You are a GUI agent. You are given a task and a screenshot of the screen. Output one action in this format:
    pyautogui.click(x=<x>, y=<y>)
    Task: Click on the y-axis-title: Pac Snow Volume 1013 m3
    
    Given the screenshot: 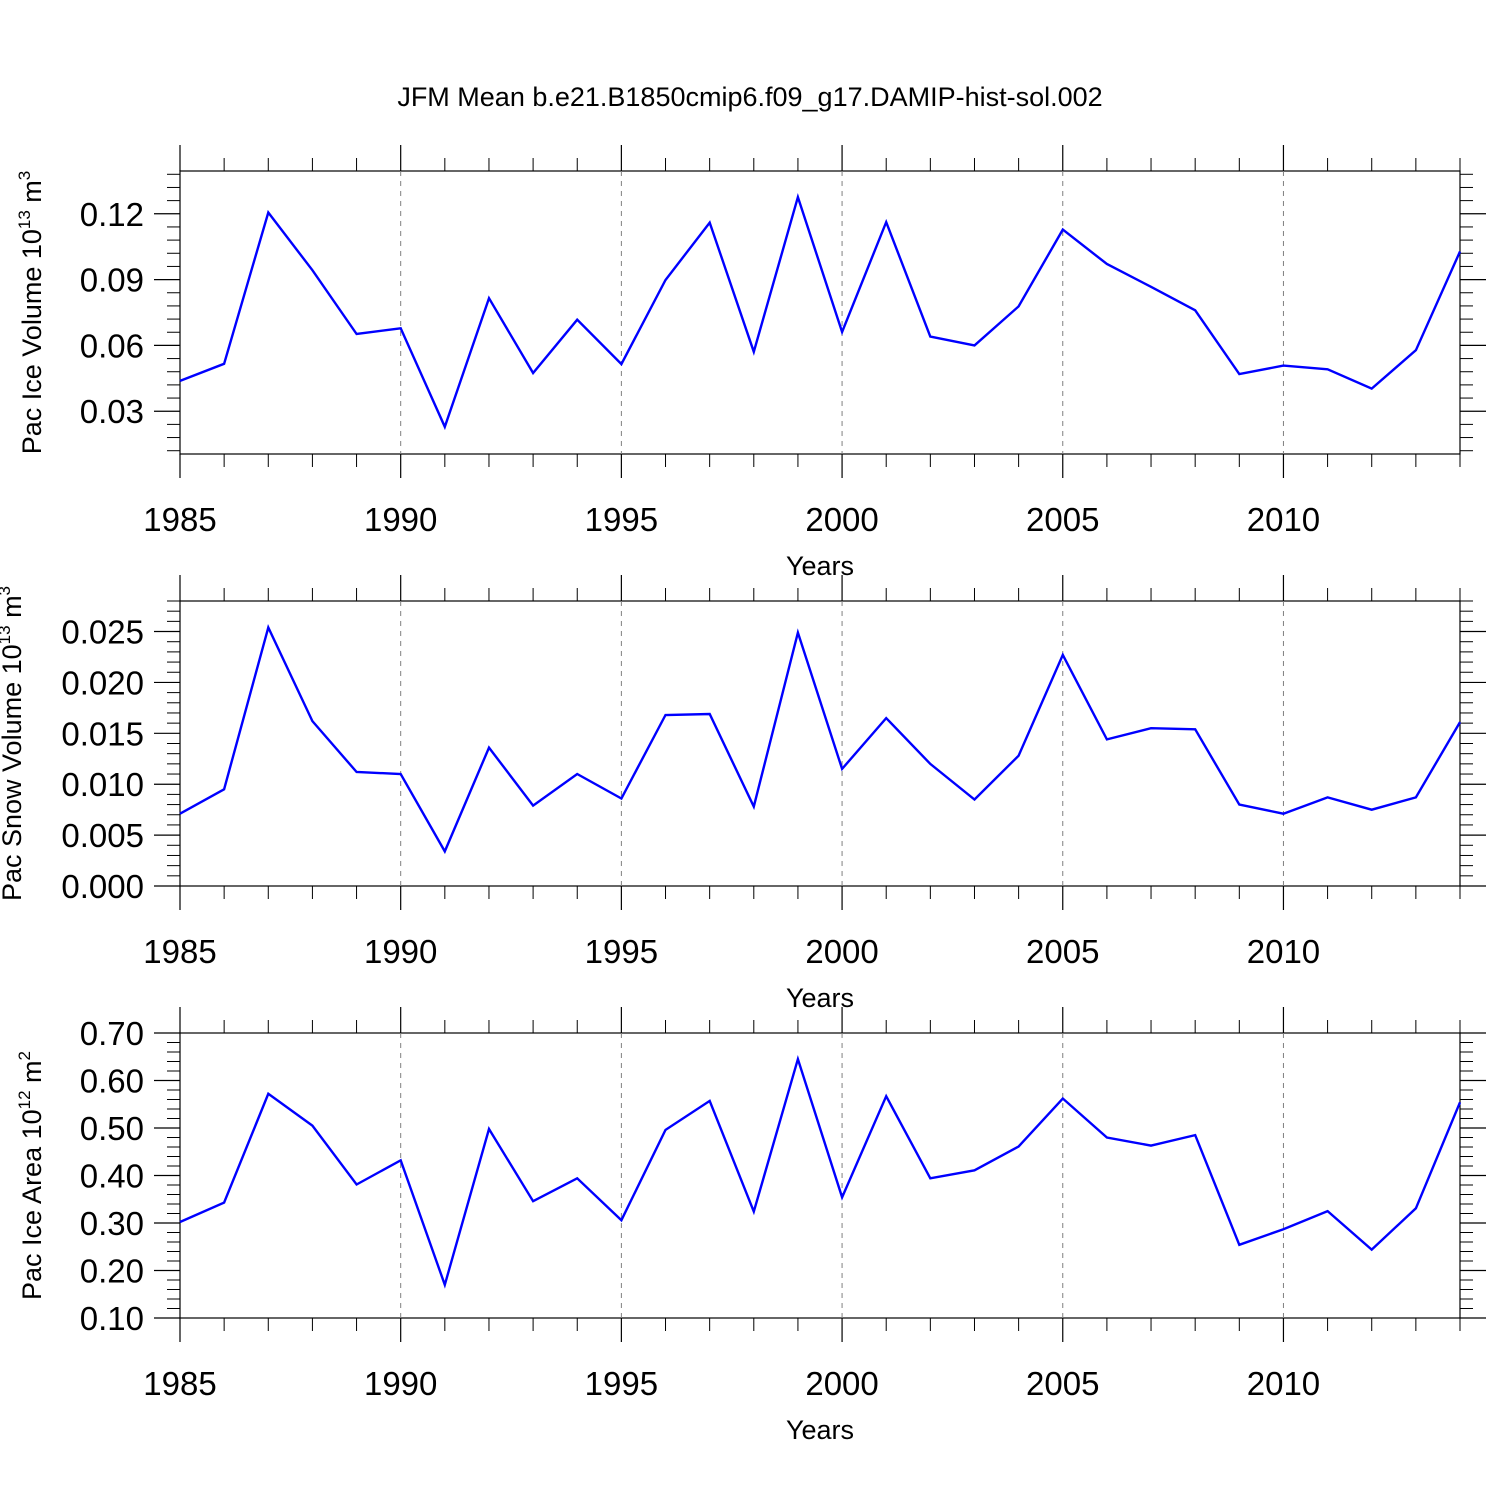 What is the action you would take?
    pyautogui.click(x=13, y=743)
    